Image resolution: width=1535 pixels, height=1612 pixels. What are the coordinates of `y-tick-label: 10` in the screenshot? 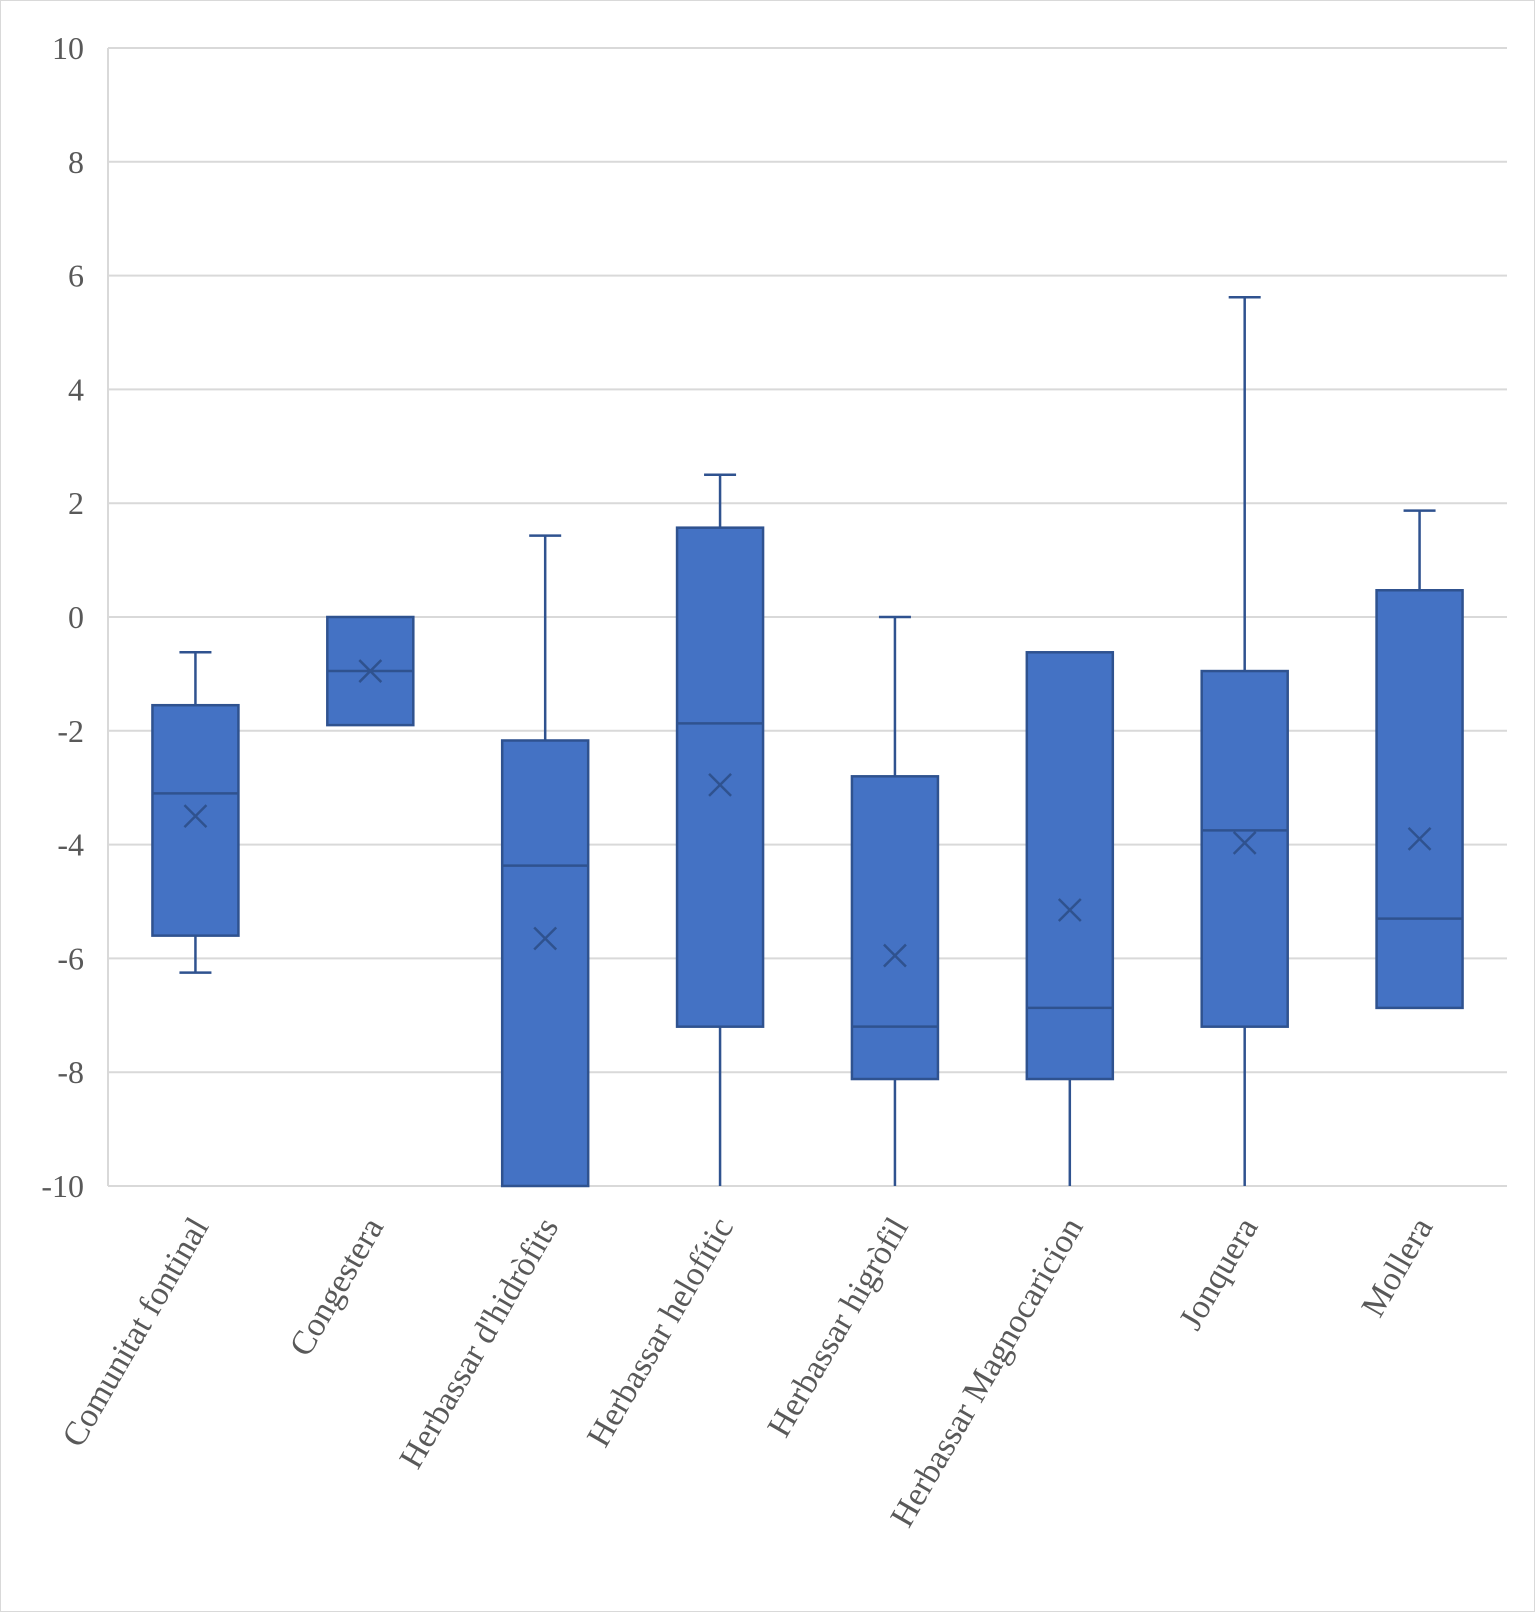 It's located at (68, 48).